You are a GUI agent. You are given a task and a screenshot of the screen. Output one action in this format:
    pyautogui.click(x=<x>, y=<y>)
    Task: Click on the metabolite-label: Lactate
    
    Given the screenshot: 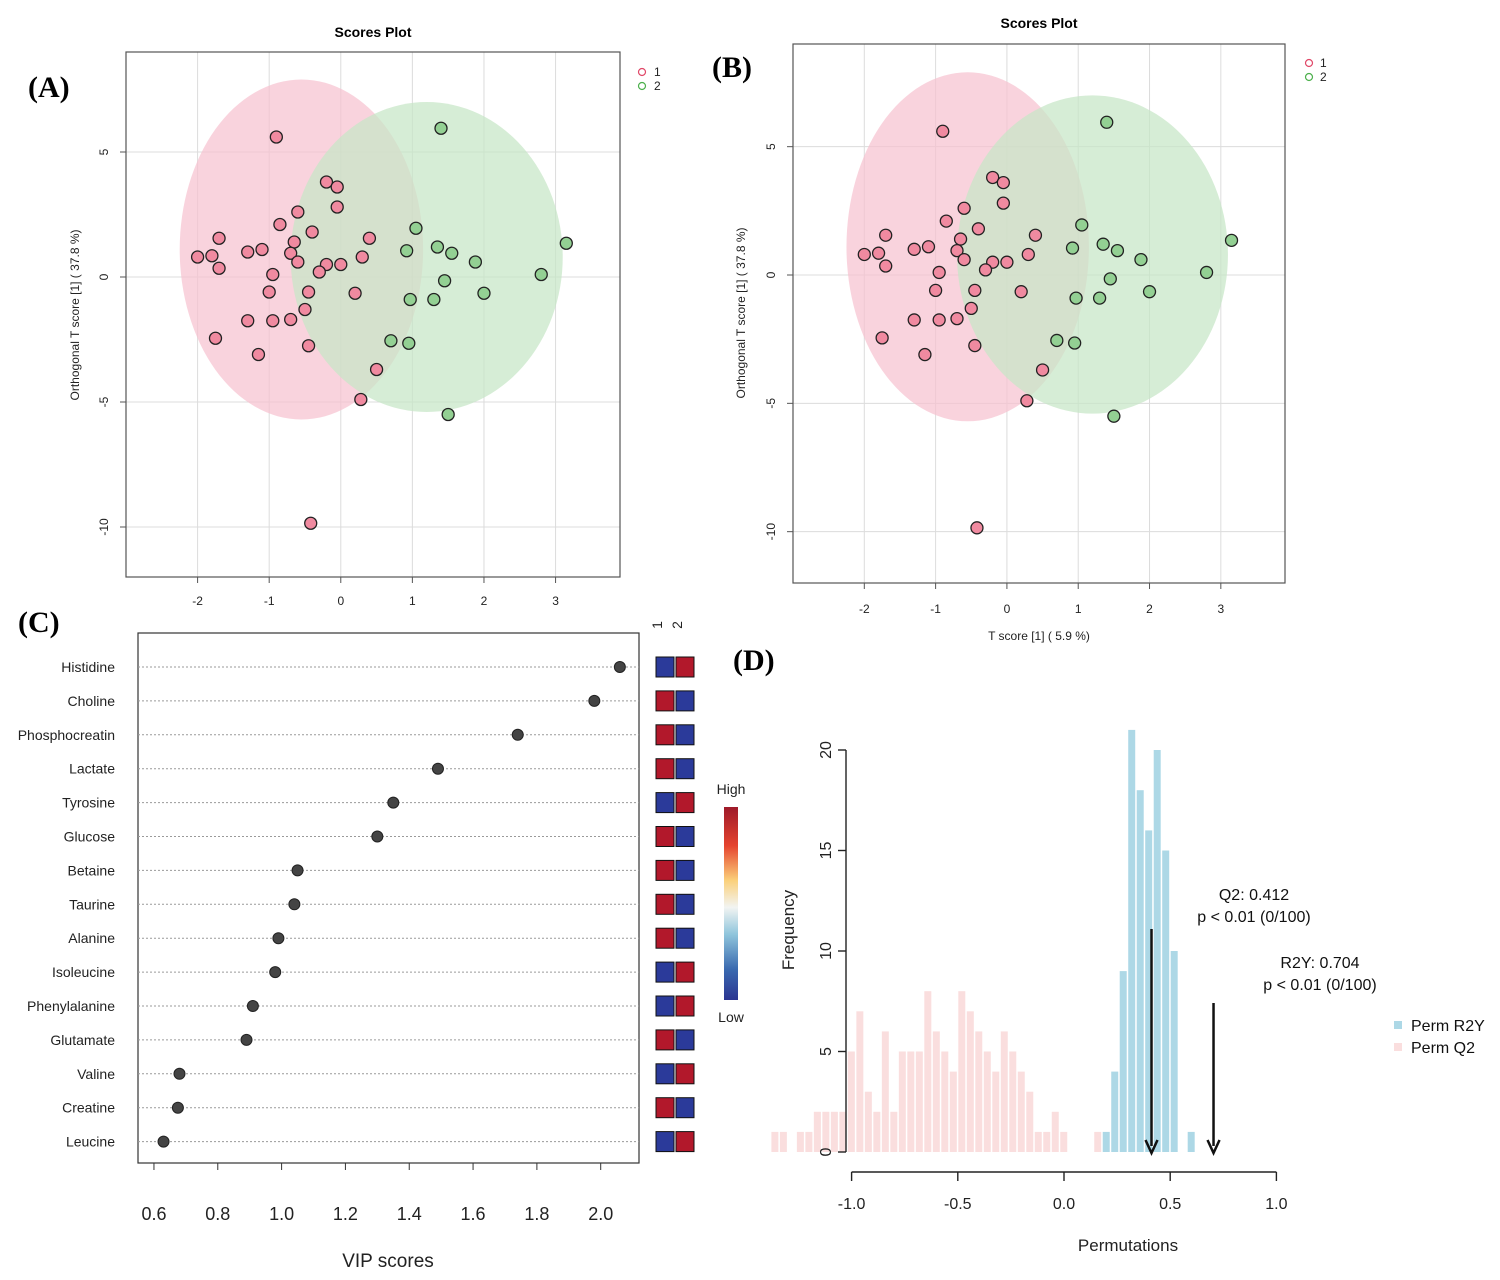 What is the action you would take?
    pyautogui.click(x=92, y=769)
    